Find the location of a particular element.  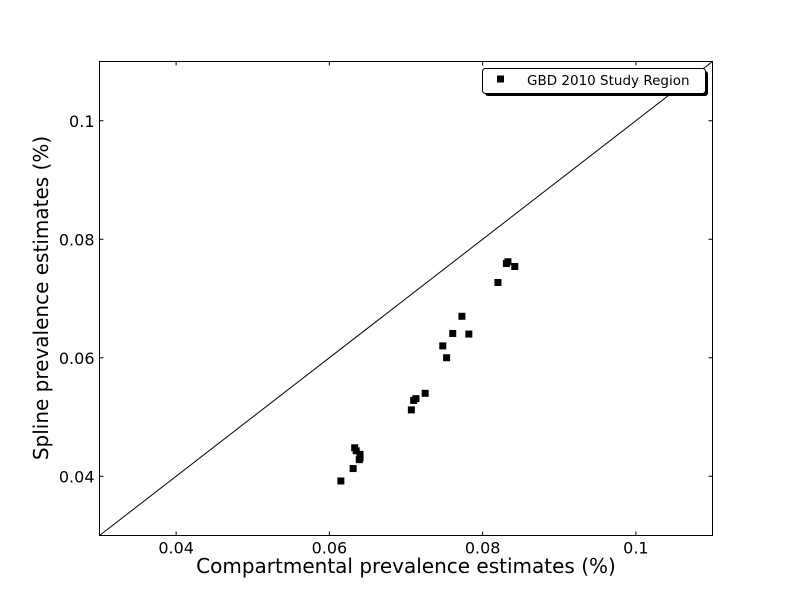

legend: GBD 2010 Study Region is located at coordinates (595, 82).